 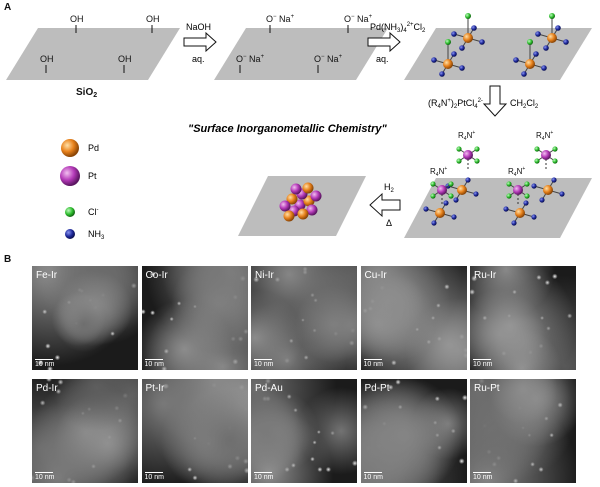 I want to click on tem-sample-label: Pd-Ir, so click(x=47, y=388).